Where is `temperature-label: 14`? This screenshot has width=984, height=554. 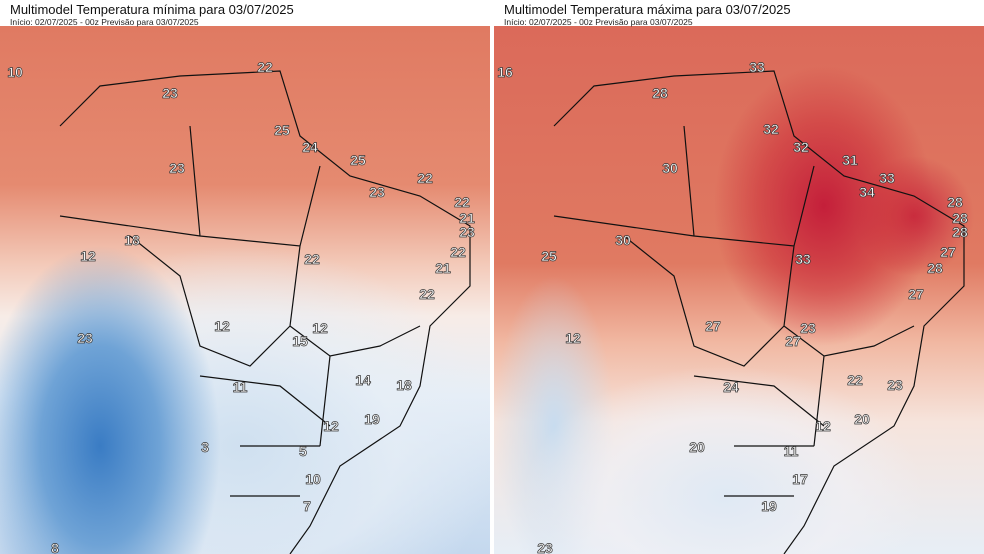
temperature-label: 14 is located at coordinates (363, 380).